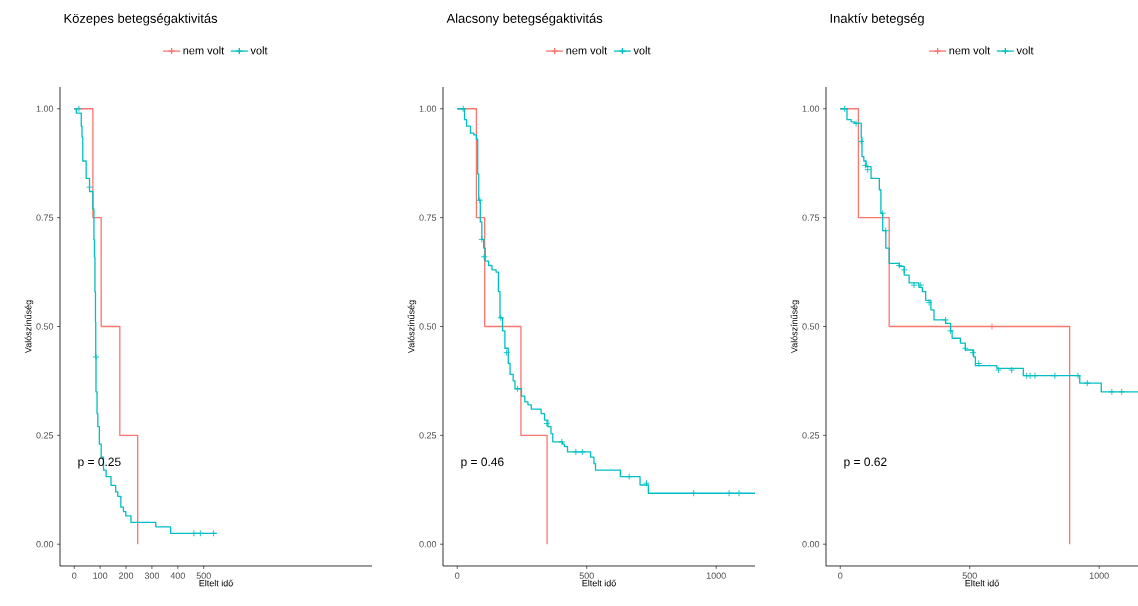  What do you see at coordinates (865, 463) in the screenshot?
I see `annotation: p = 0.62` at bounding box center [865, 463].